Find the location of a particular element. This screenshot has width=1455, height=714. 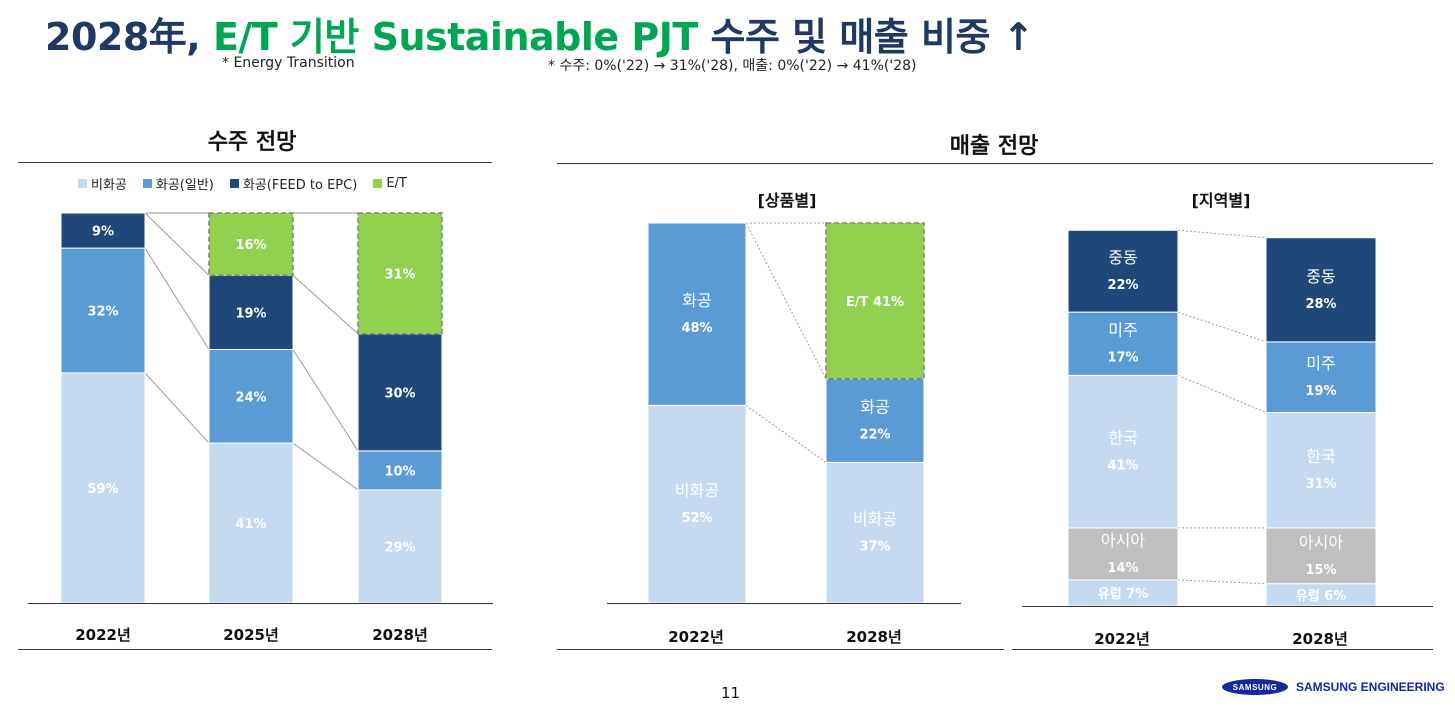

bar-아시아-2022년 is located at coordinates (1123, 554).